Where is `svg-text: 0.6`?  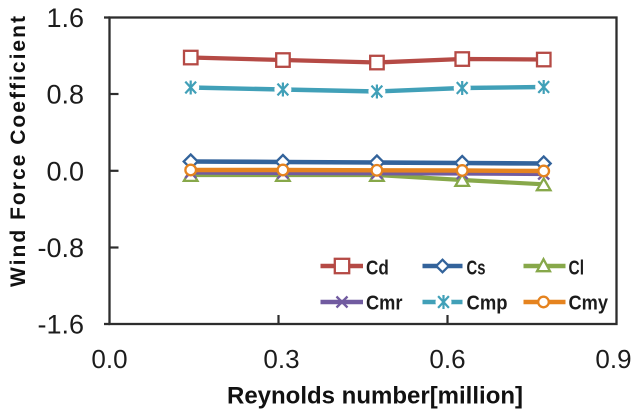
svg-text: 0.6 is located at coordinates (447, 359).